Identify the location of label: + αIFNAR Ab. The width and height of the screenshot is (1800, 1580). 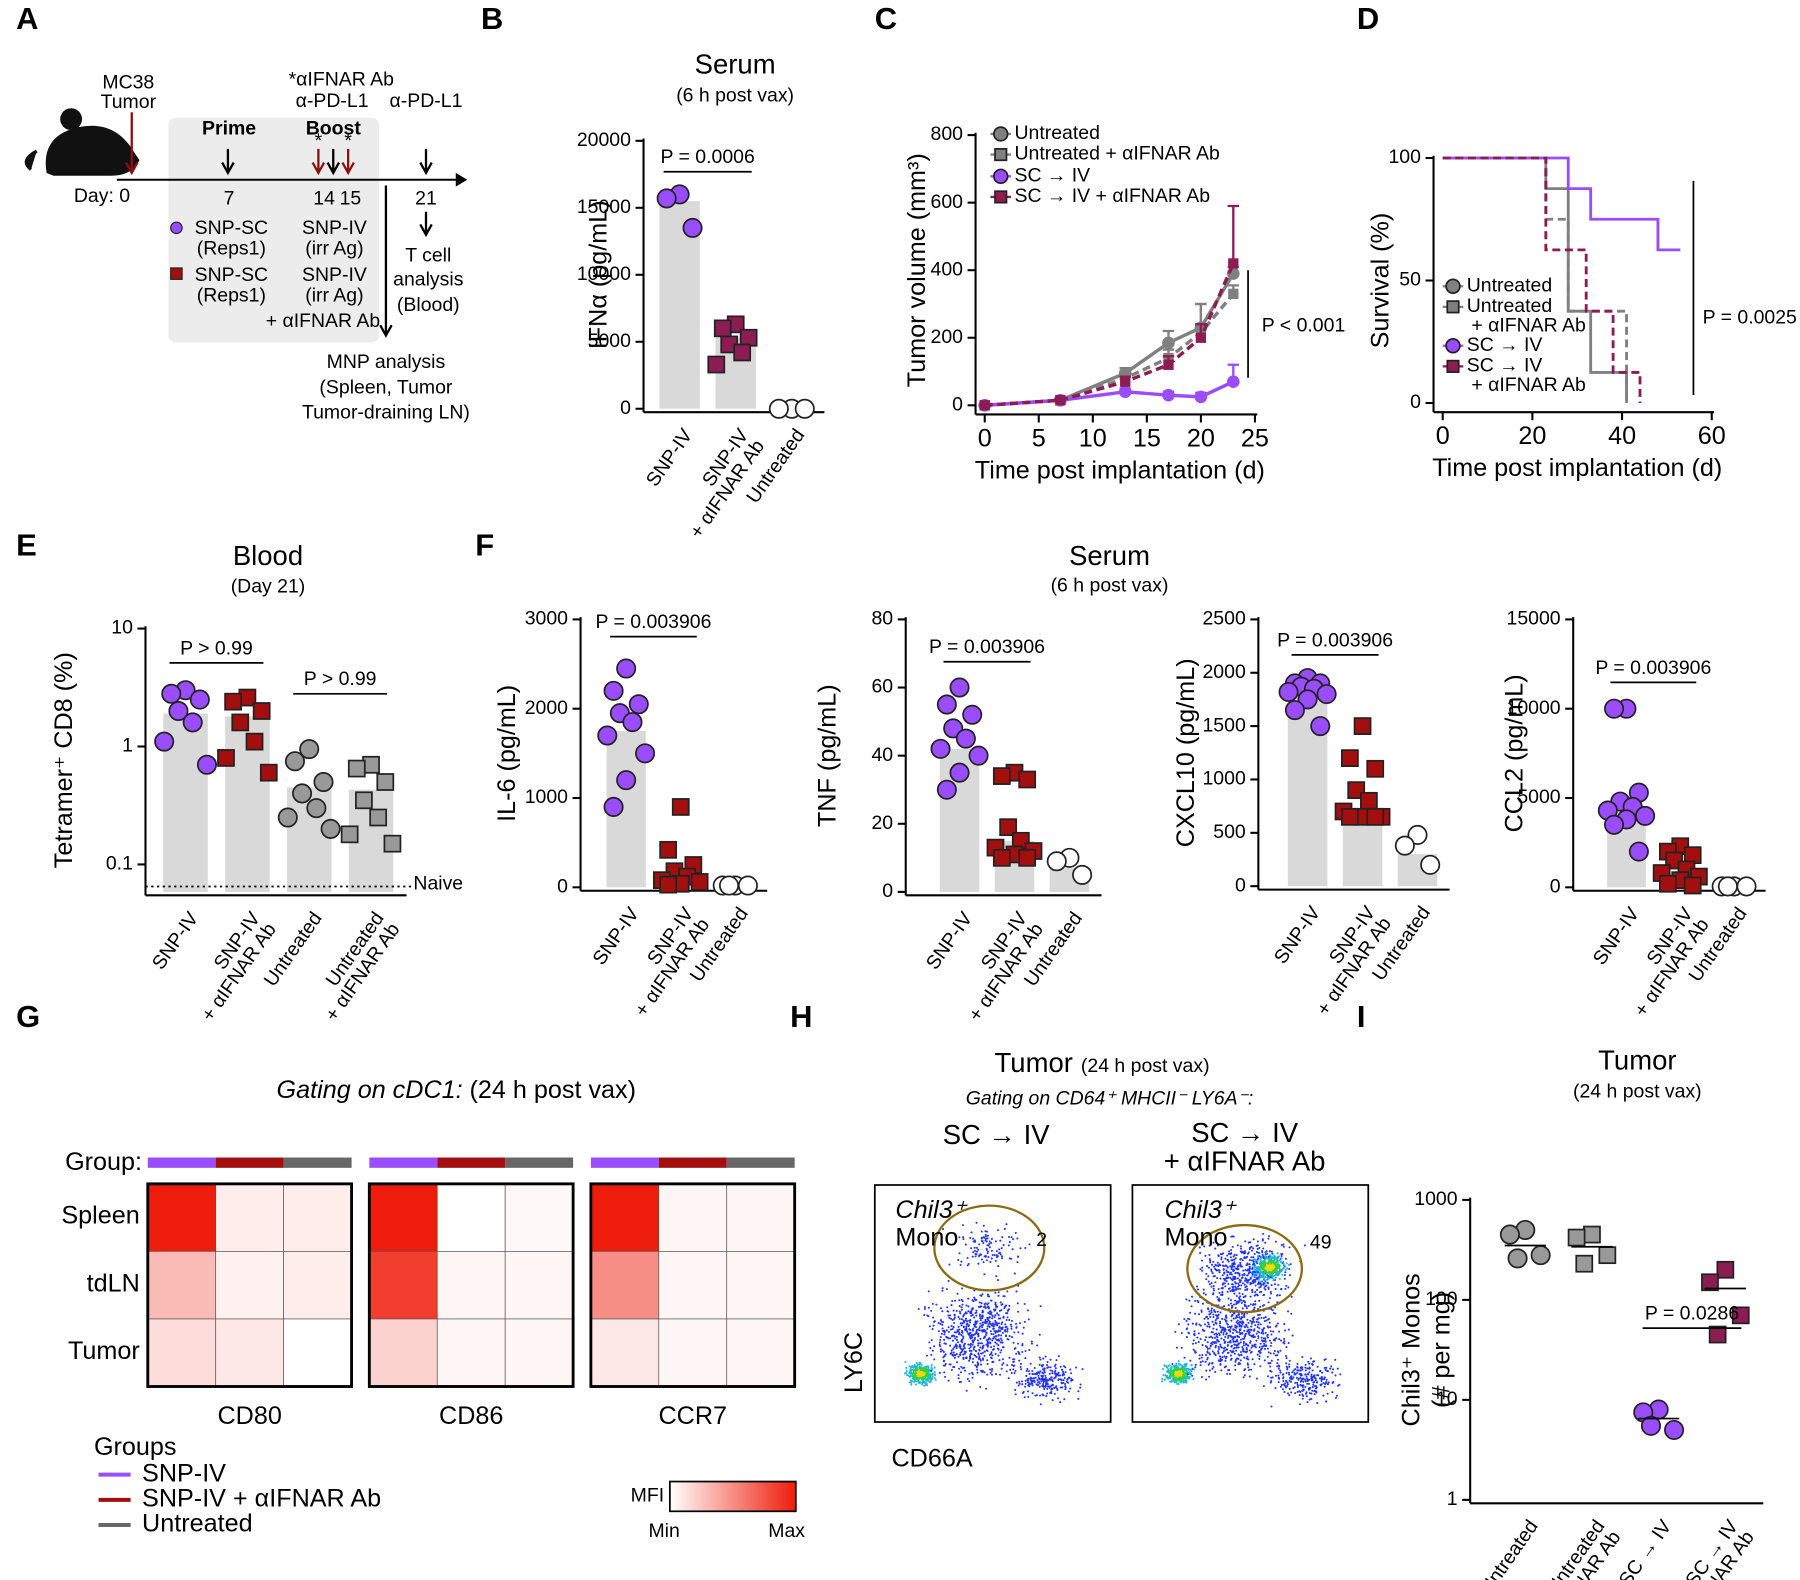
(323, 321).